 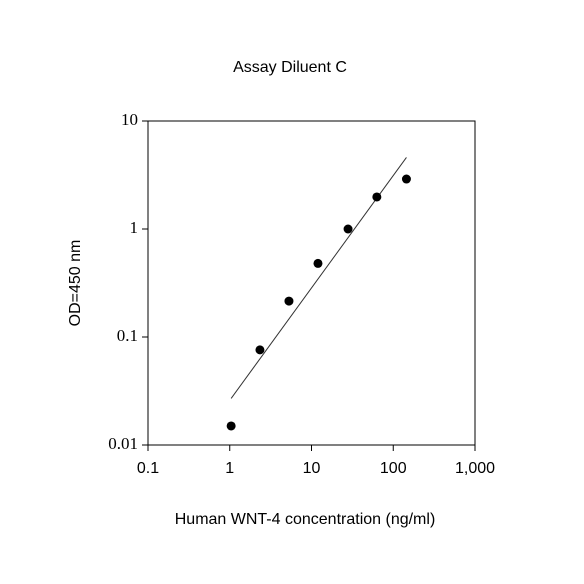 What do you see at coordinates (75, 283) in the screenshot?
I see `y-axis-label: OD=450 nm` at bounding box center [75, 283].